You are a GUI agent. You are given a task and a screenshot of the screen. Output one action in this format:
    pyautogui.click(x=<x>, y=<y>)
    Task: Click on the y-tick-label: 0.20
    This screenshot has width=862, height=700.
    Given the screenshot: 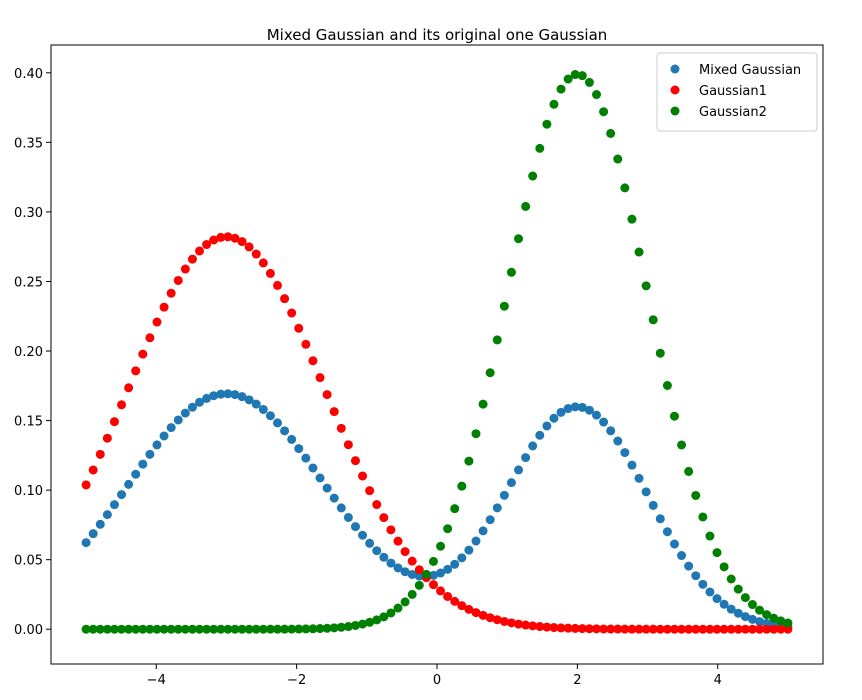 What is the action you would take?
    pyautogui.click(x=28, y=352)
    